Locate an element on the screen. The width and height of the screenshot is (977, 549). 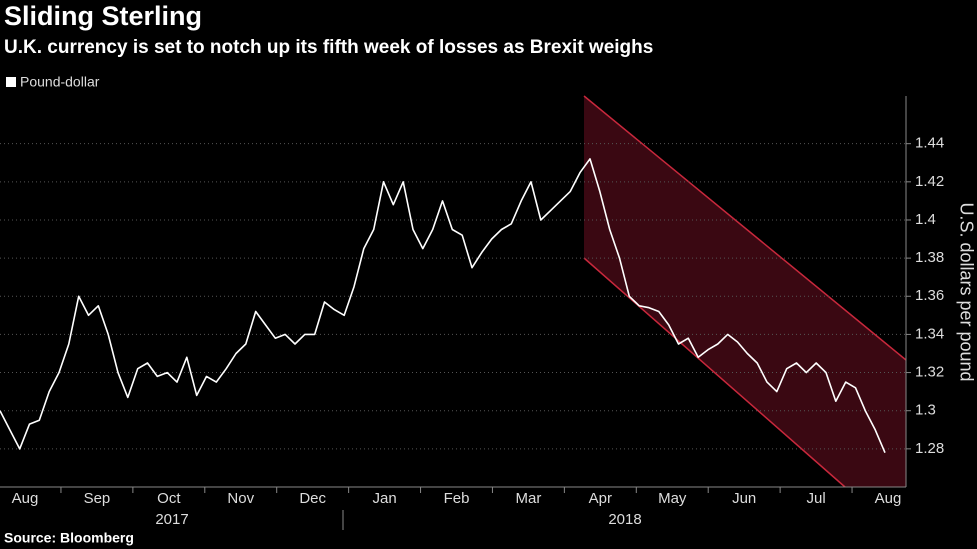
x-tick-label: Feb is located at coordinates (457, 498).